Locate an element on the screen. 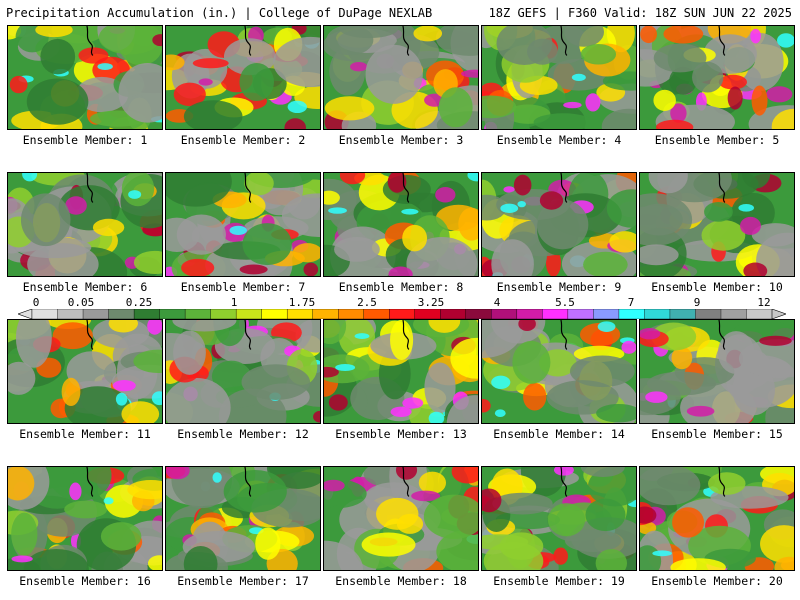 The height and width of the screenshot is (600, 800). ensemble-member-caption: Ensemble Member: 8 is located at coordinates (401, 287).